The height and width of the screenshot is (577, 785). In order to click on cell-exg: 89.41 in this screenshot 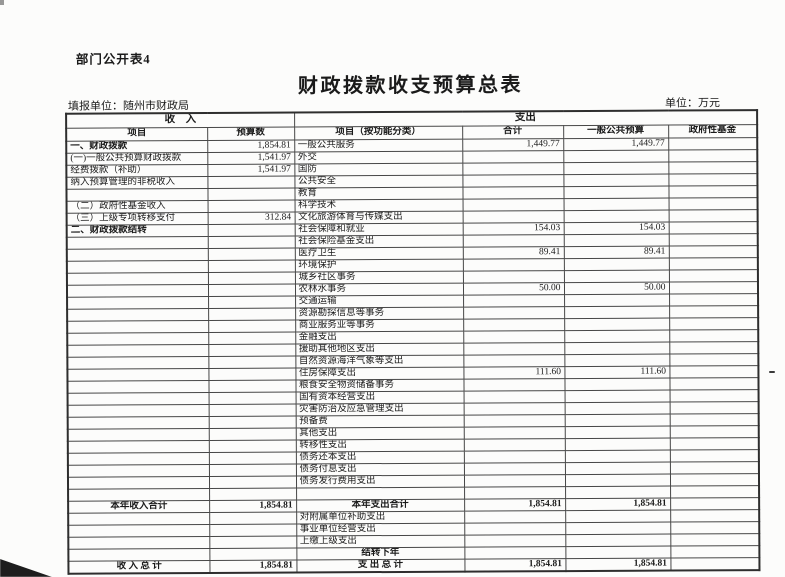, I will do `click(616, 252)`.